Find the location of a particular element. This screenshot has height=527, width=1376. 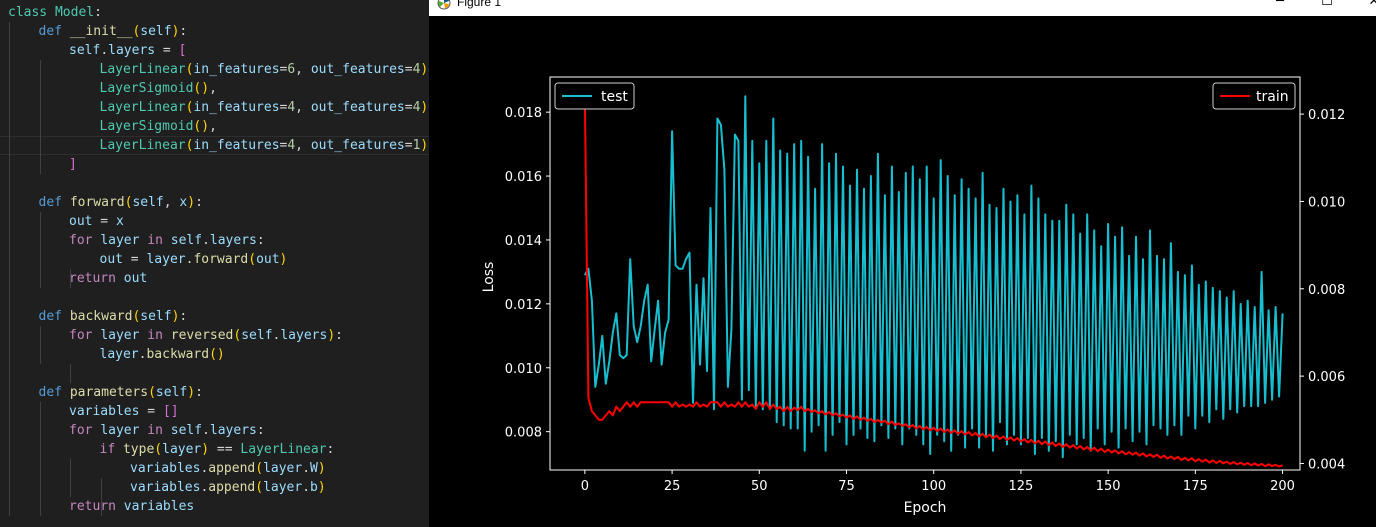

code-token: ] is located at coordinates (73, 164).